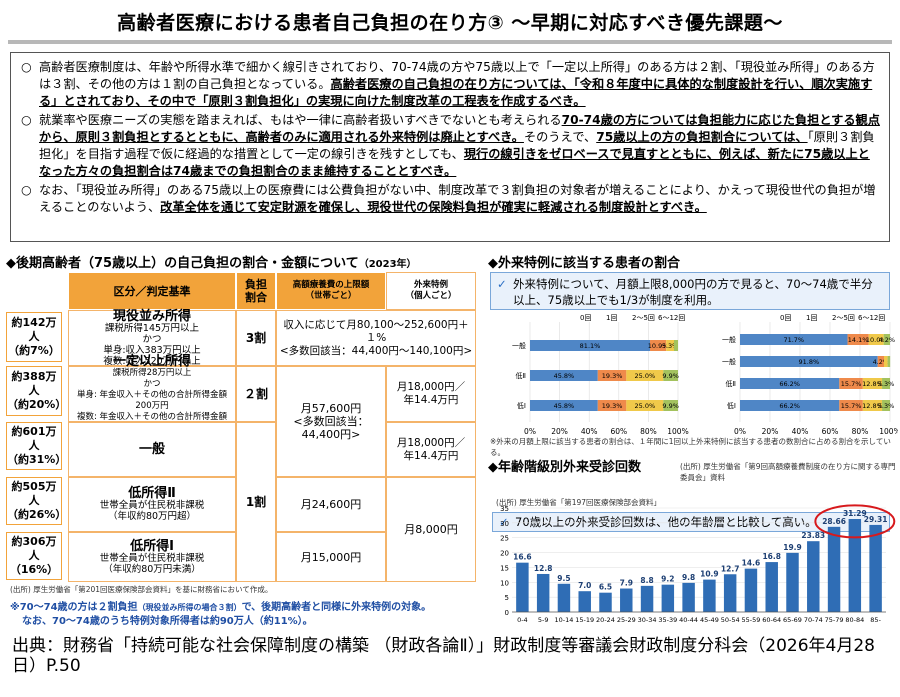 The image size is (900, 697). What do you see at coordinates (855, 521) in the screenshot?
I see `highlight-ellipse` at bounding box center [855, 521].